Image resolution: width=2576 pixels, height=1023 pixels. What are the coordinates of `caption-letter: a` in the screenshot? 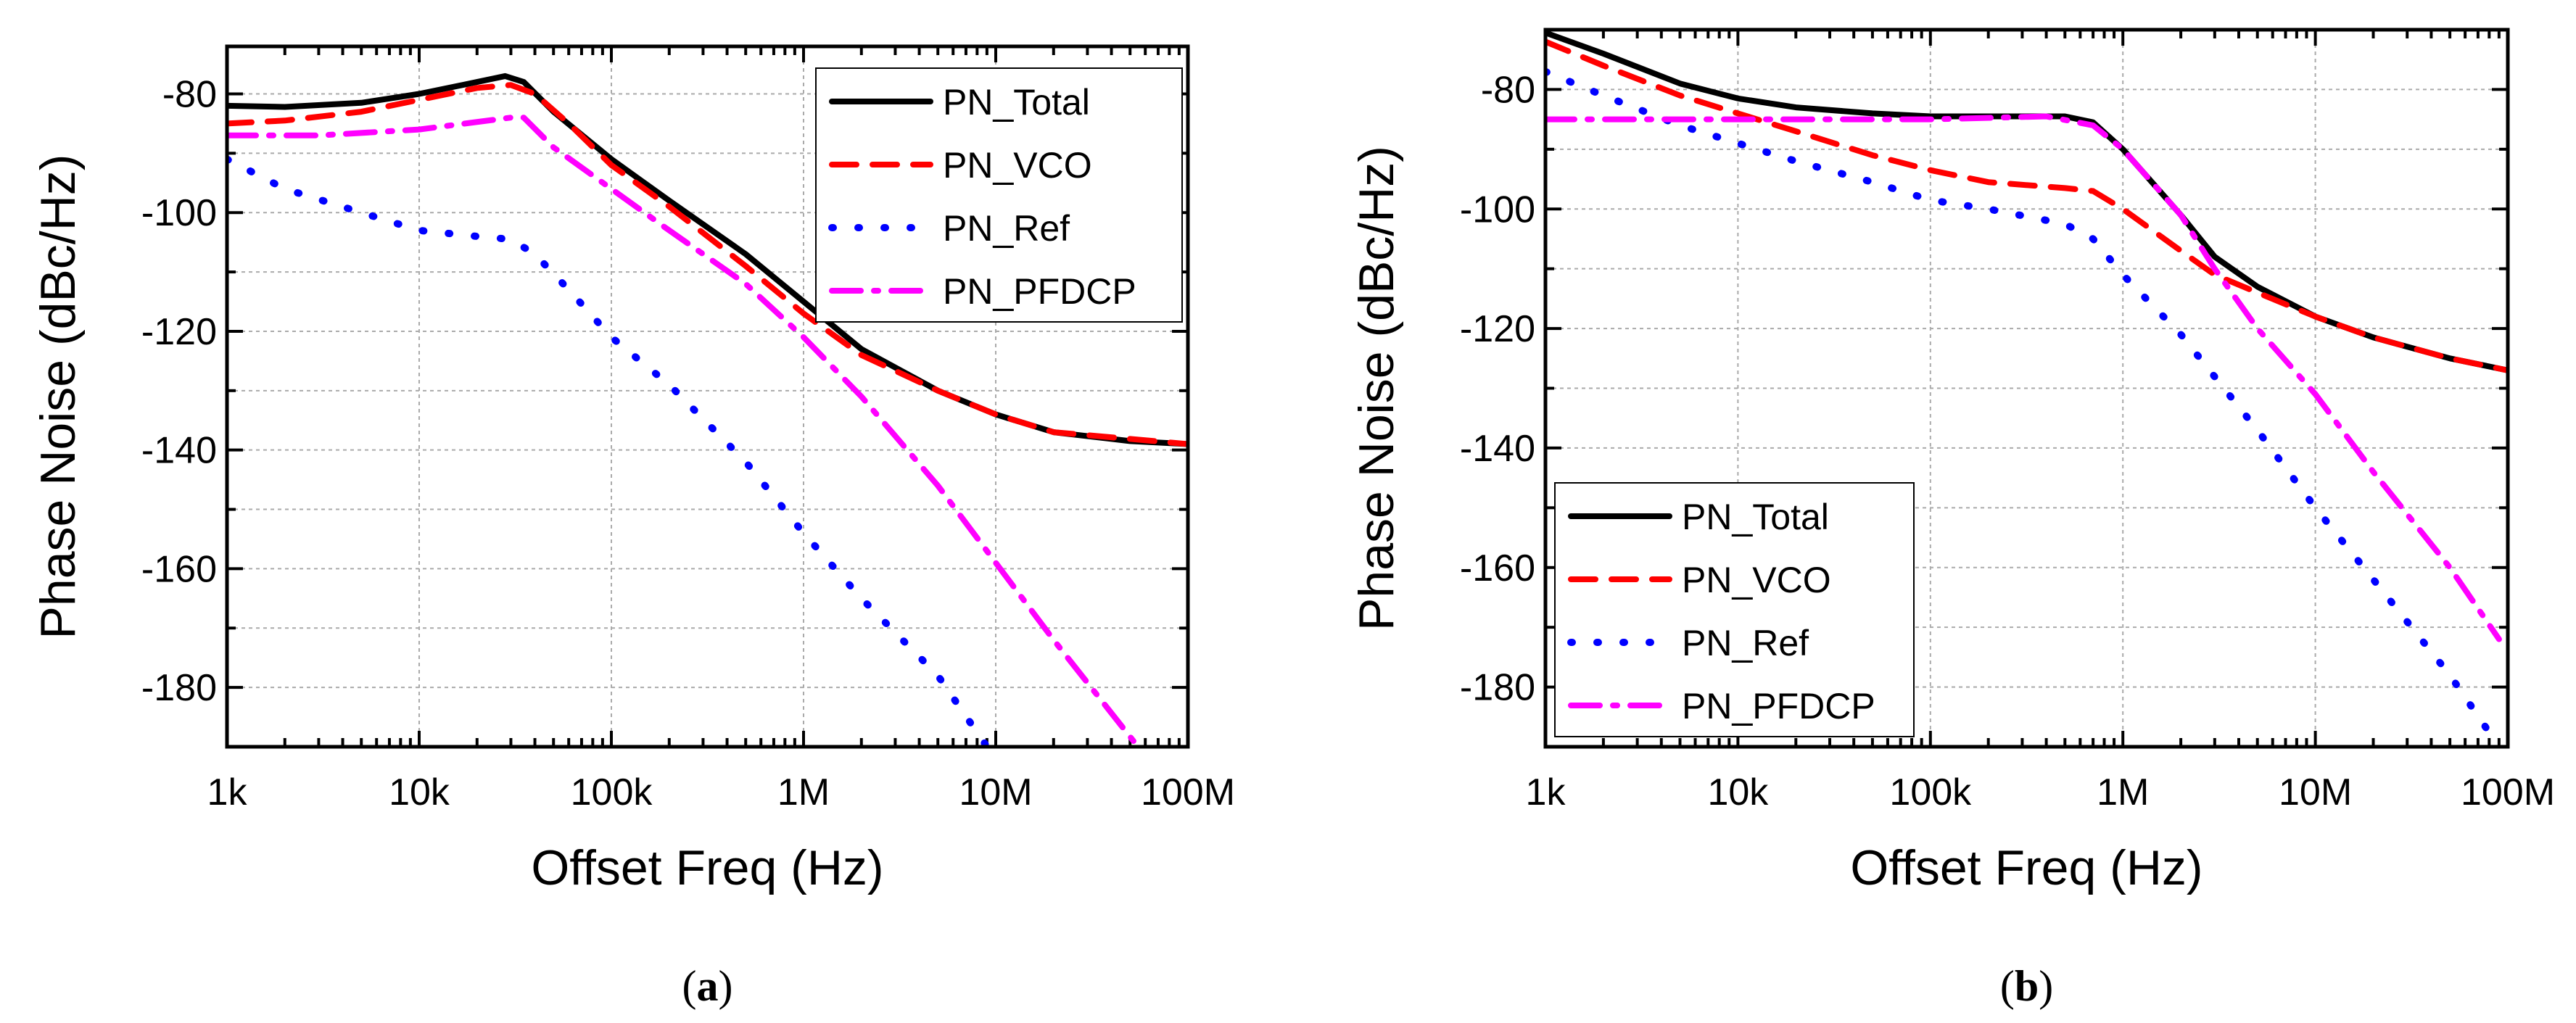 It's located at (708, 986).